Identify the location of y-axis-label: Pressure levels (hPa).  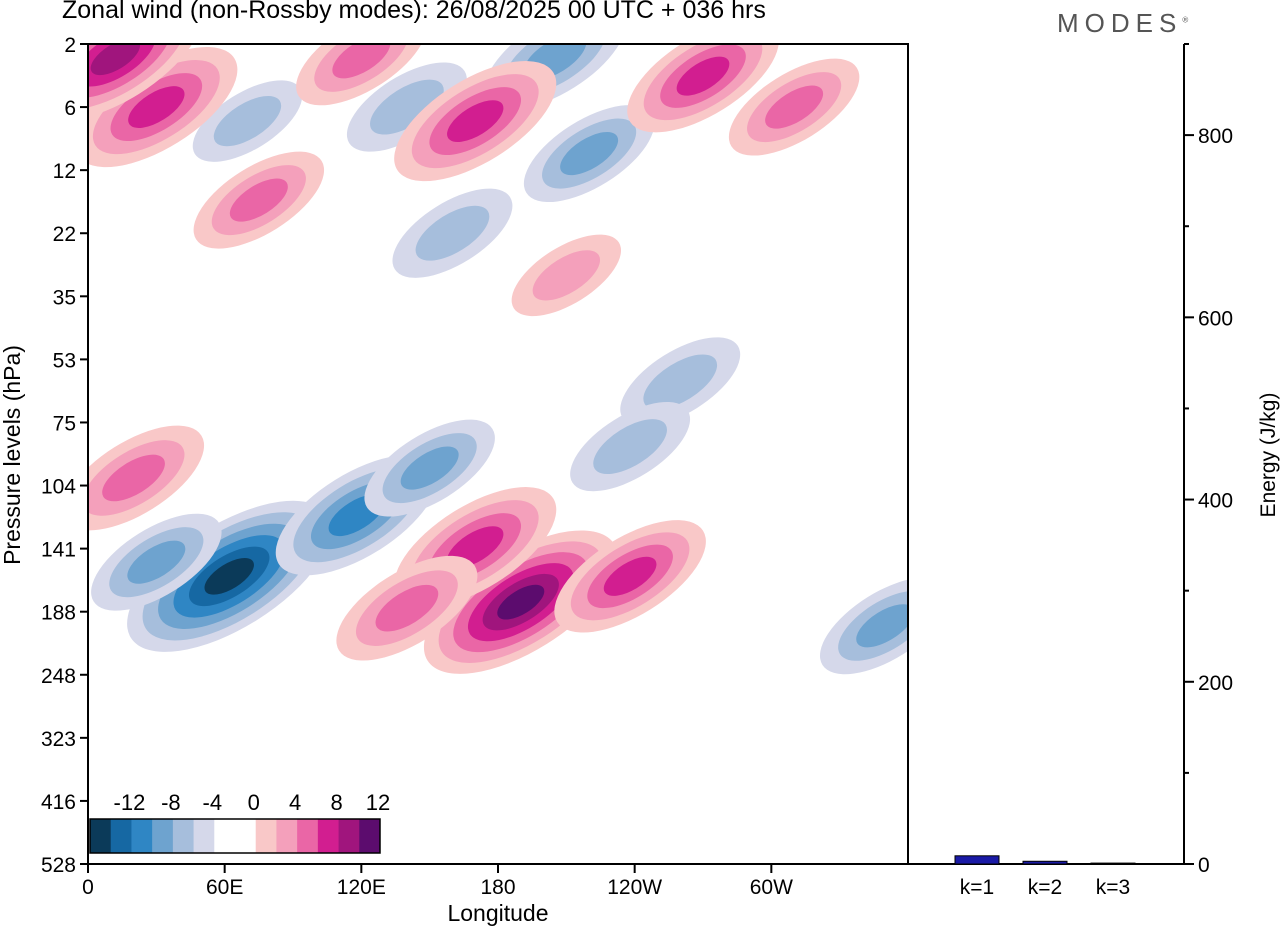
(12, 455).